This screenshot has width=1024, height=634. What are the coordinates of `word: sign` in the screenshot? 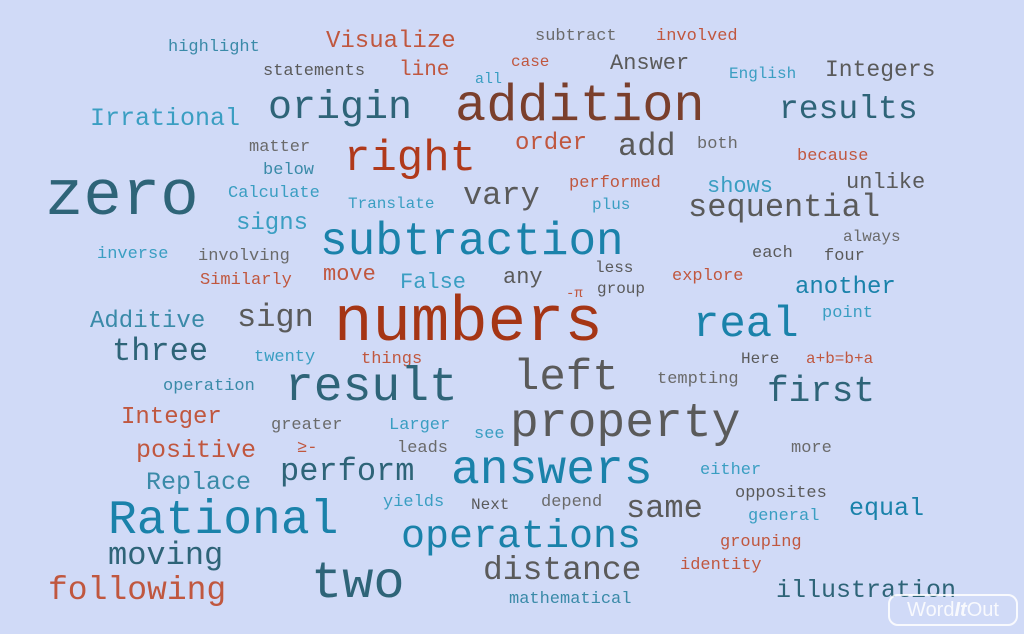 It's located at (275, 317).